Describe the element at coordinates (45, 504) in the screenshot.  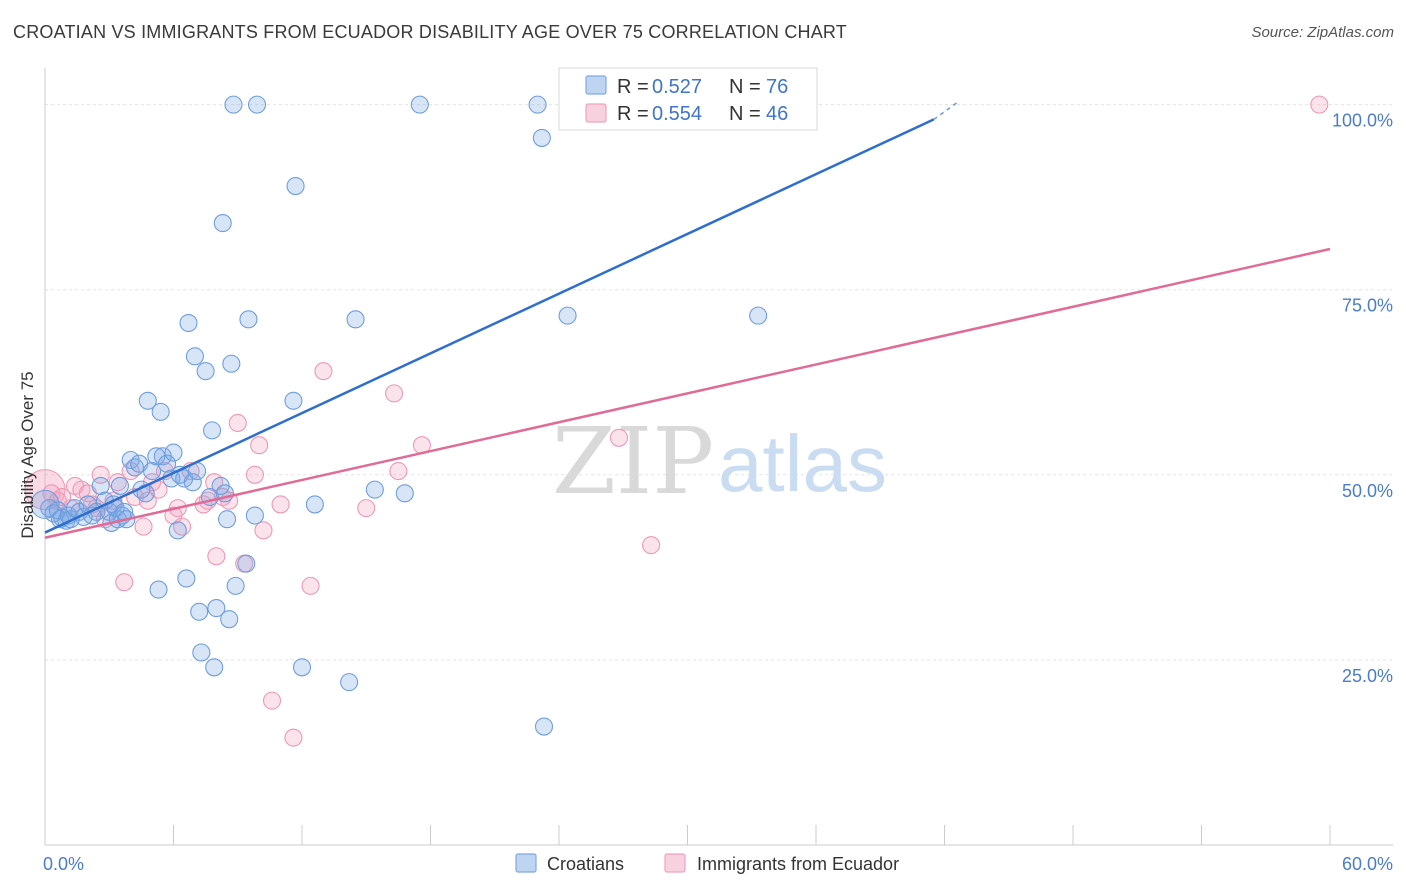
I see `point-croatians-cluster` at that location.